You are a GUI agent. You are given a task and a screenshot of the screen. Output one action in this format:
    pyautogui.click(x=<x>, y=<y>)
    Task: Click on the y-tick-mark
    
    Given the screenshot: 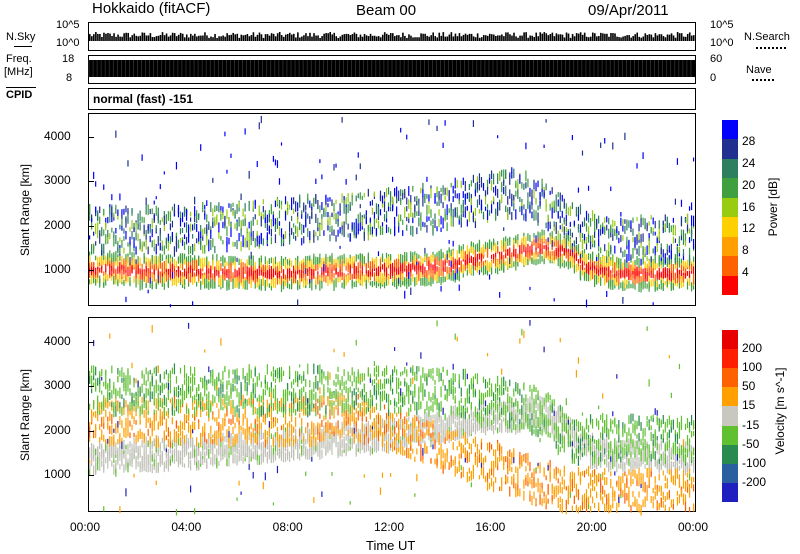 What is the action you would take?
    pyautogui.click(x=91, y=270)
    